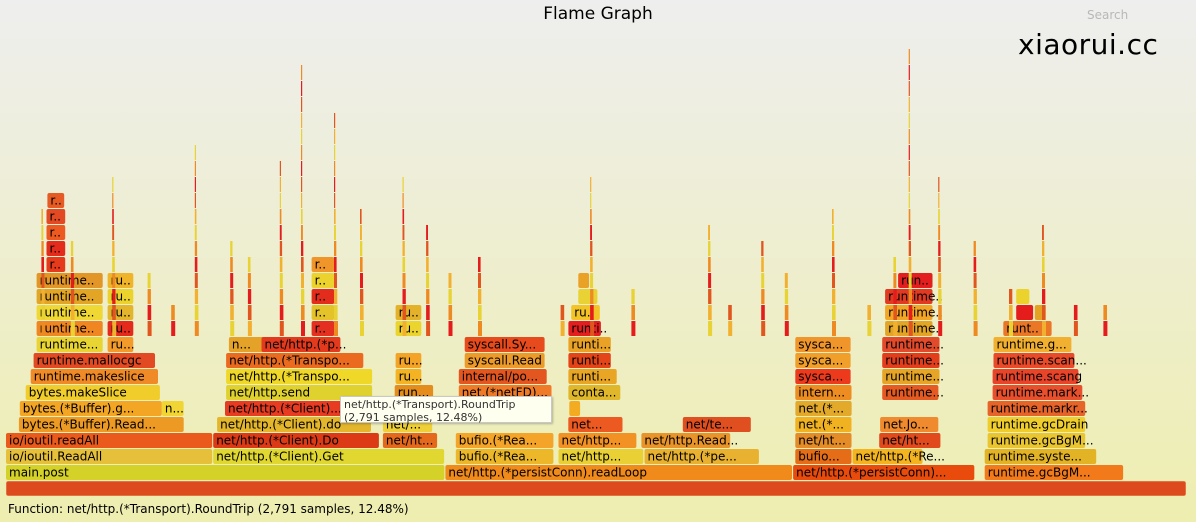 The image size is (1196, 522). What do you see at coordinates (323, 312) in the screenshot?
I see `stack-frame-14: r..` at bounding box center [323, 312].